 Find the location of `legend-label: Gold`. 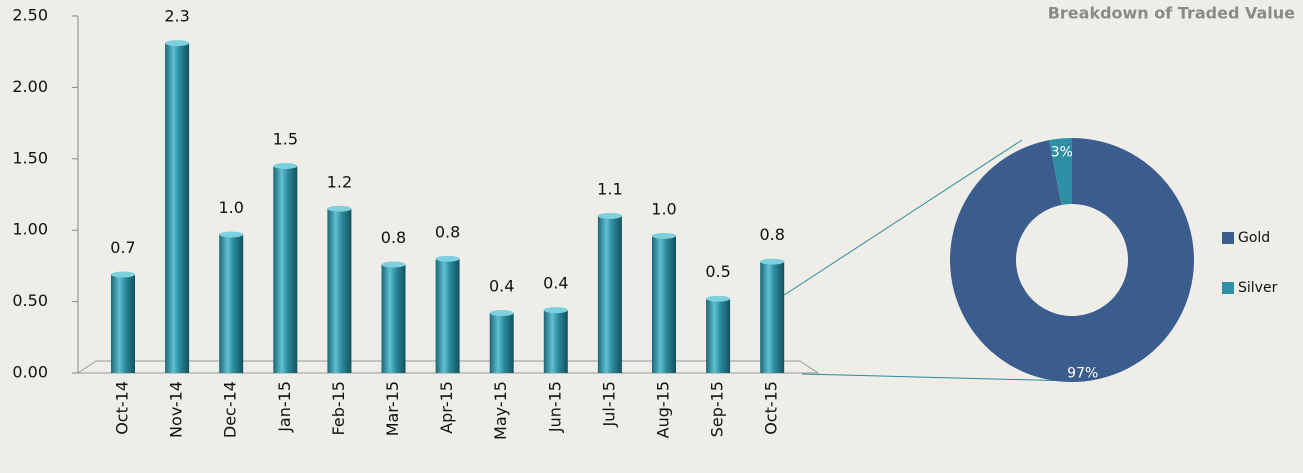

legend-label: Gold is located at coordinates (1254, 238).